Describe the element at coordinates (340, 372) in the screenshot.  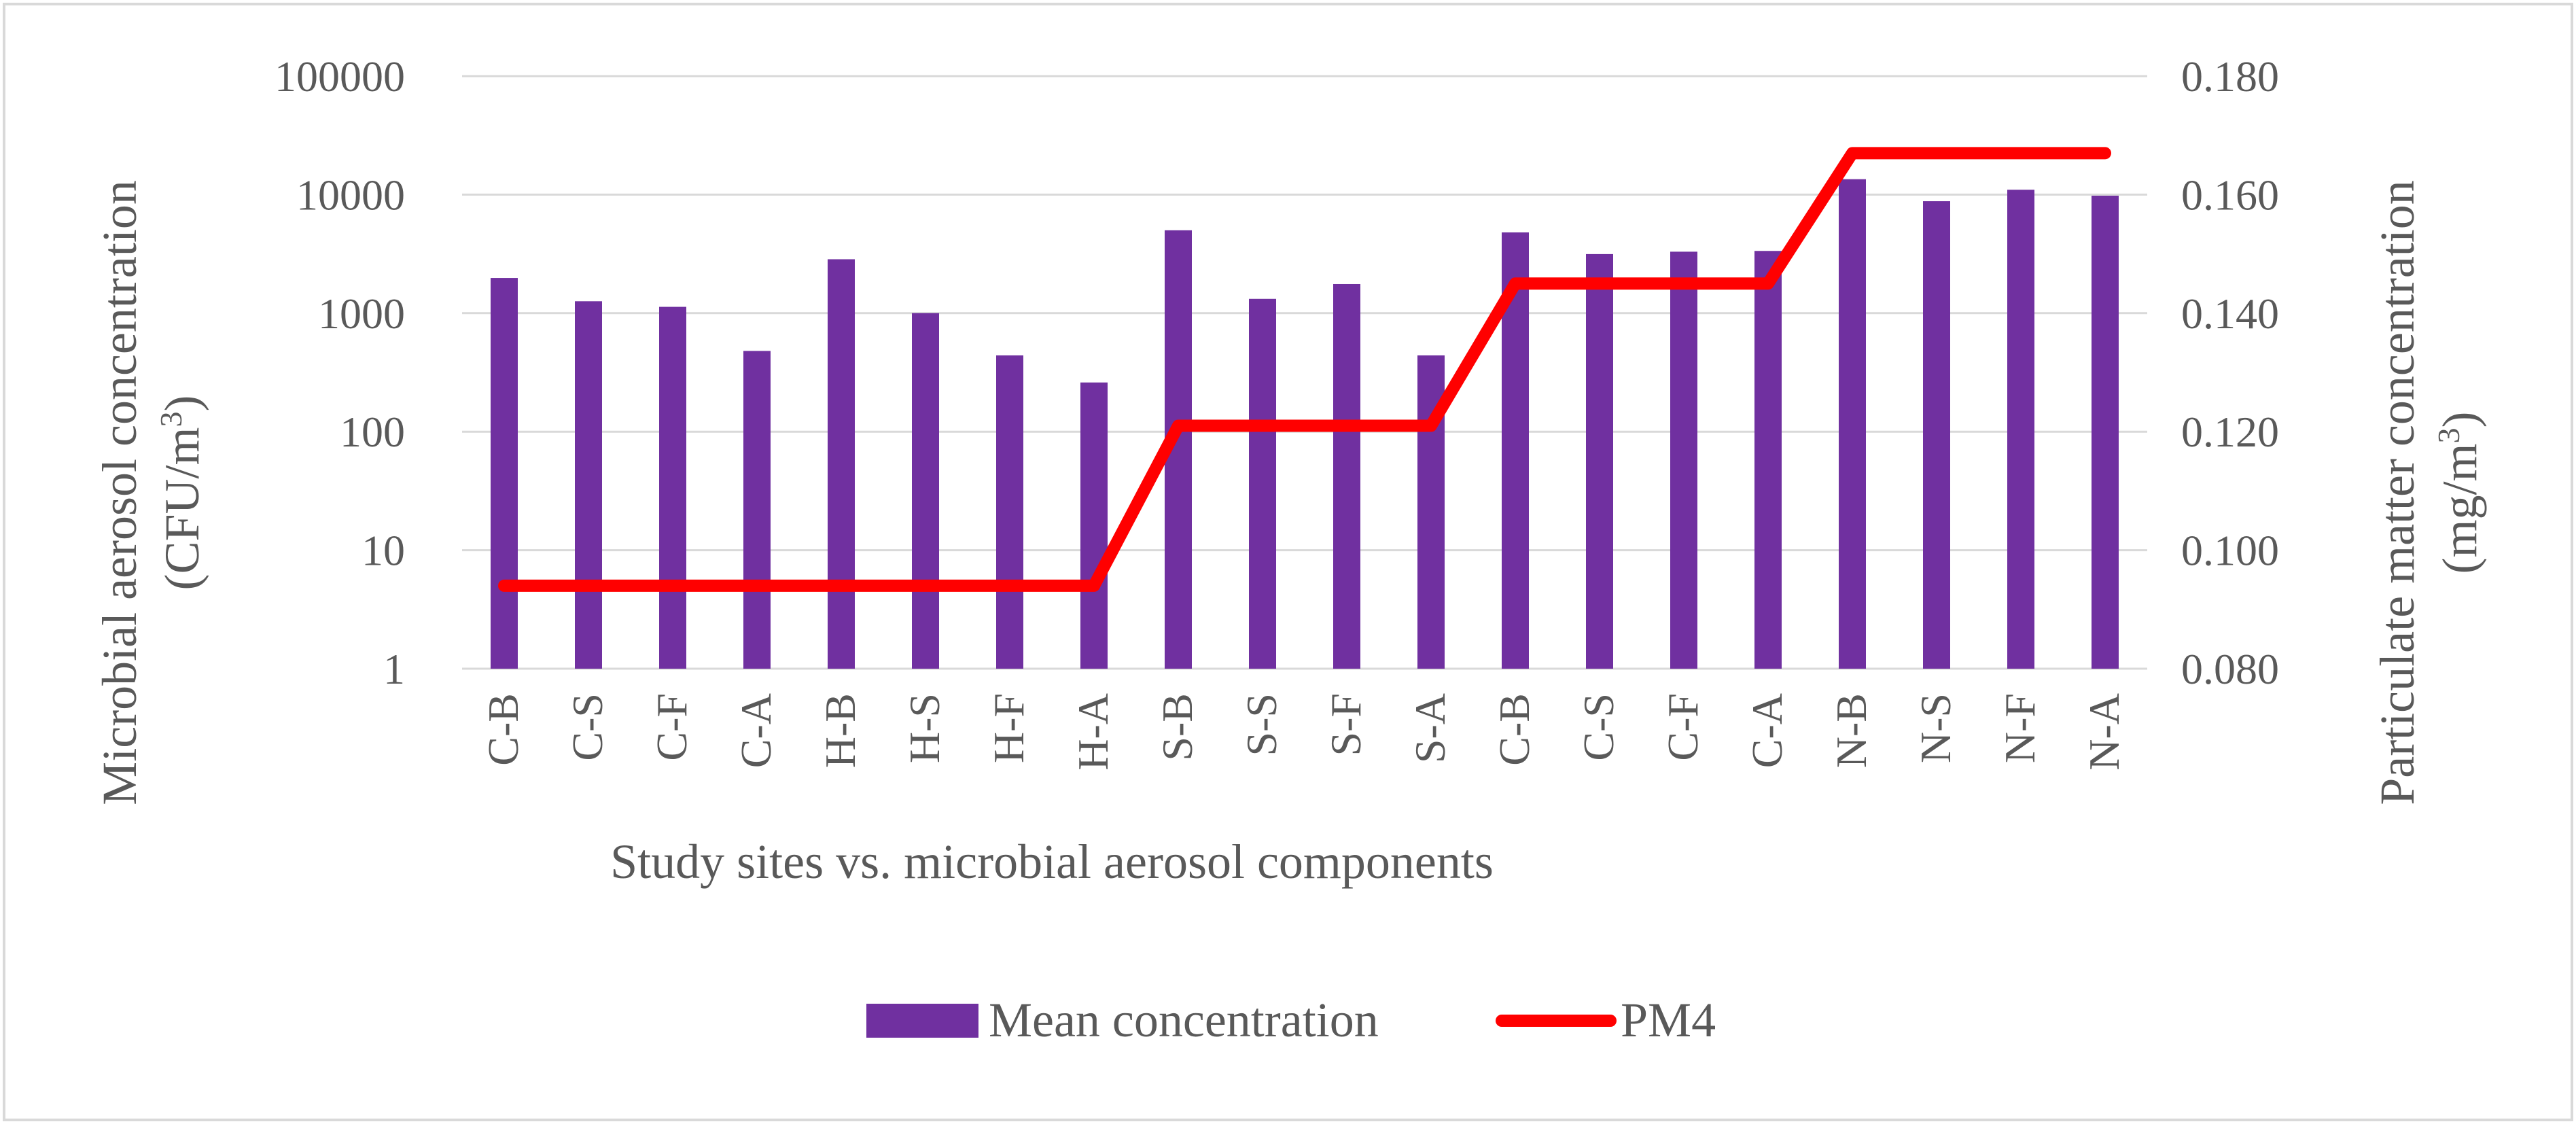
I see `left-axis-ticks: 1 10 100 1000 10000 100000` at that location.